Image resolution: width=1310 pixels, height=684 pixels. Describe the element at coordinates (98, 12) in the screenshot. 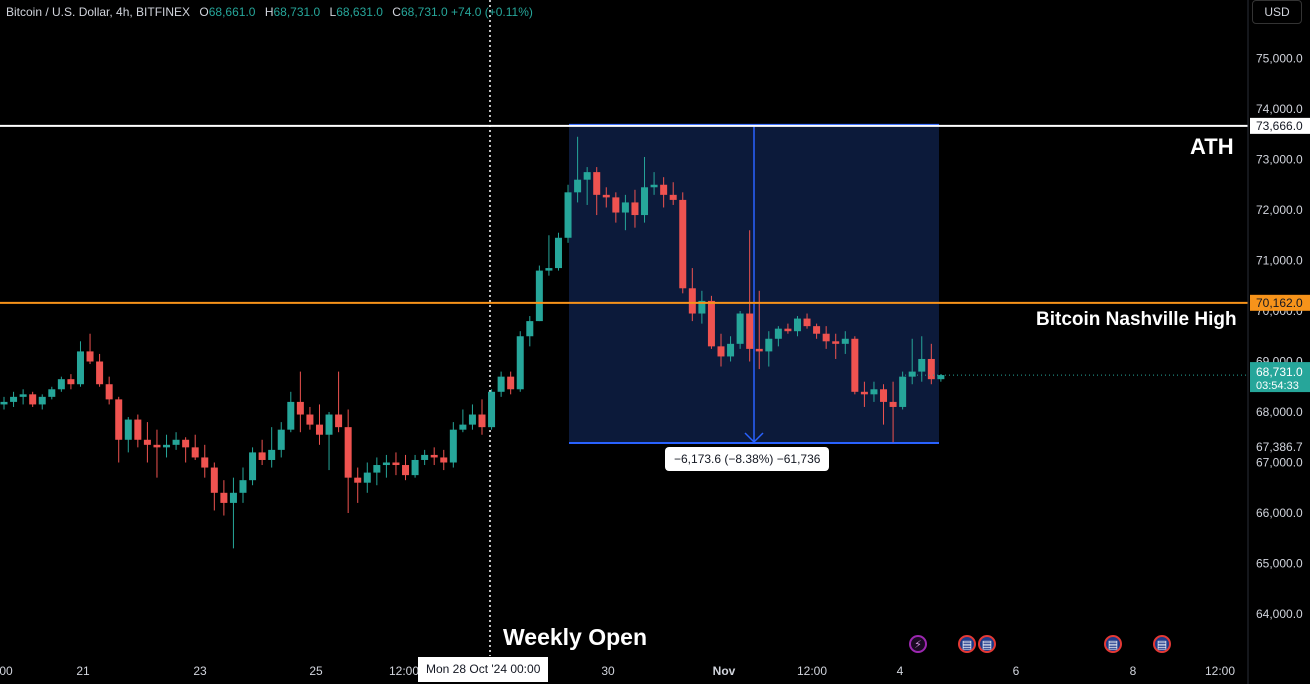

I see `symbol-title: Bitcoin / U.S. Dollar, 4h, BITFINEX` at that location.